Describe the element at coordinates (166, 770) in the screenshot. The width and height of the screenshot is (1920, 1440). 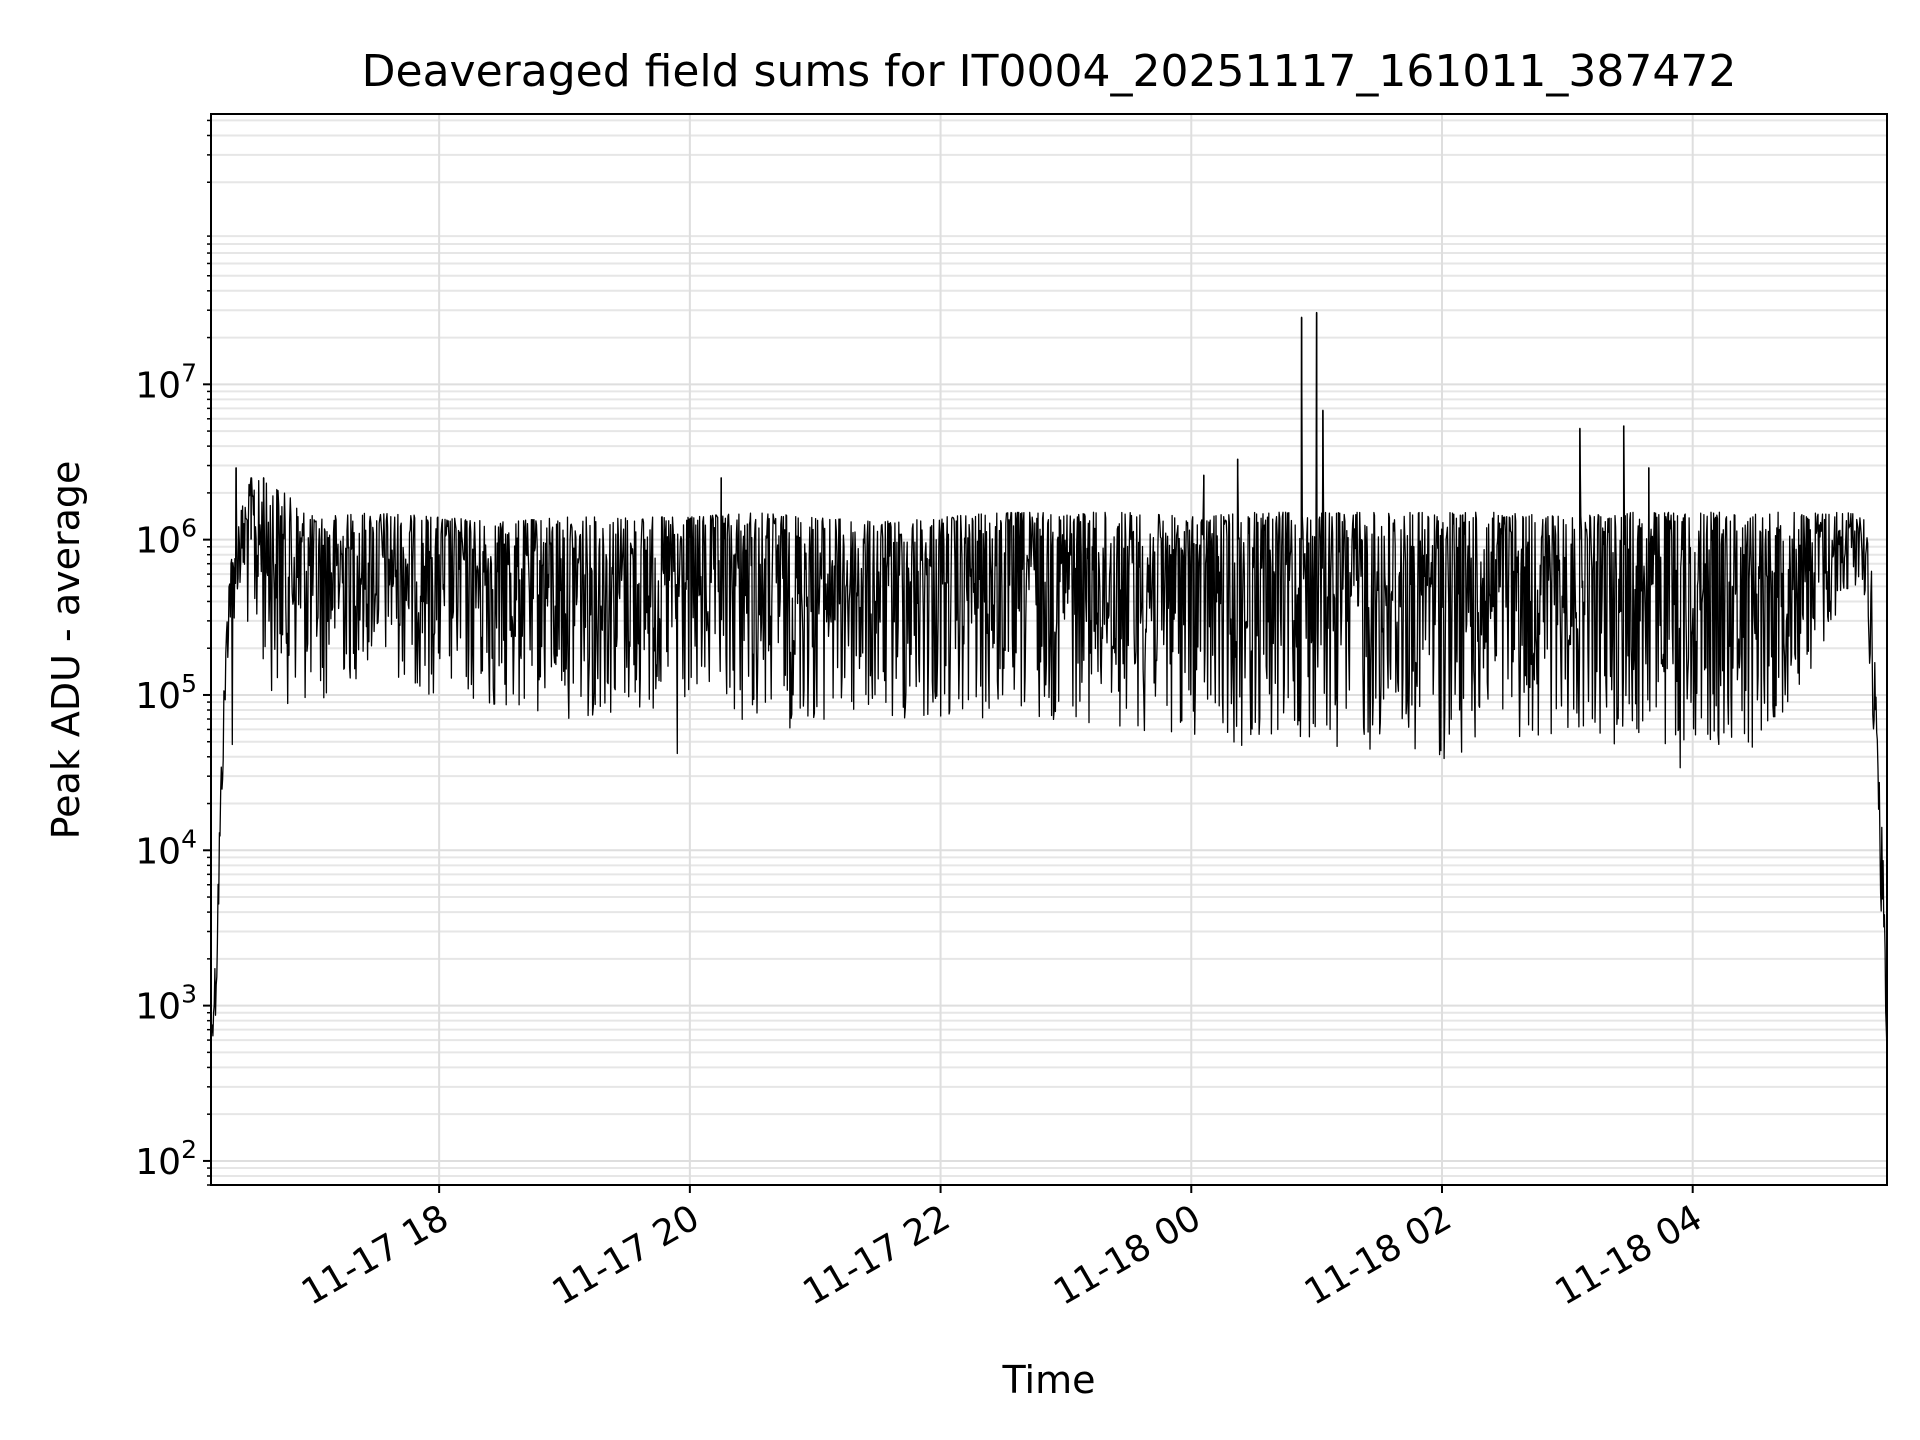
I see `y-tick-labels: 10² 10³ 10⁴ 10⁵ 10⁶ 10⁷` at that location.